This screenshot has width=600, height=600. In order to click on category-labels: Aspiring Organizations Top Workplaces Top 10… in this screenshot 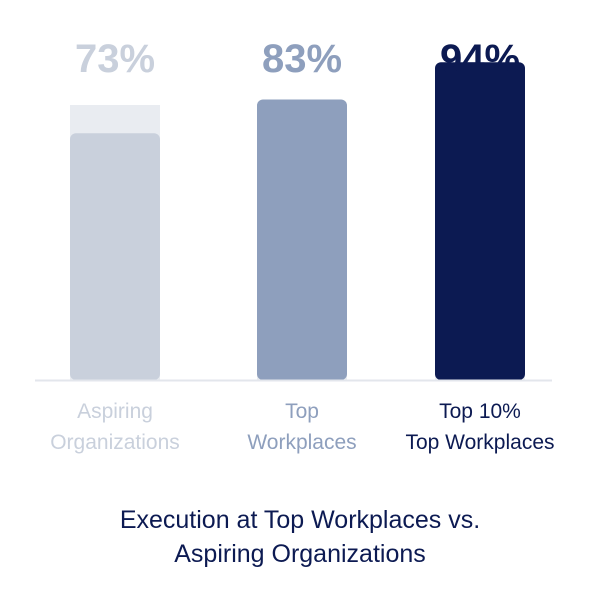, I will do `click(302, 427)`.